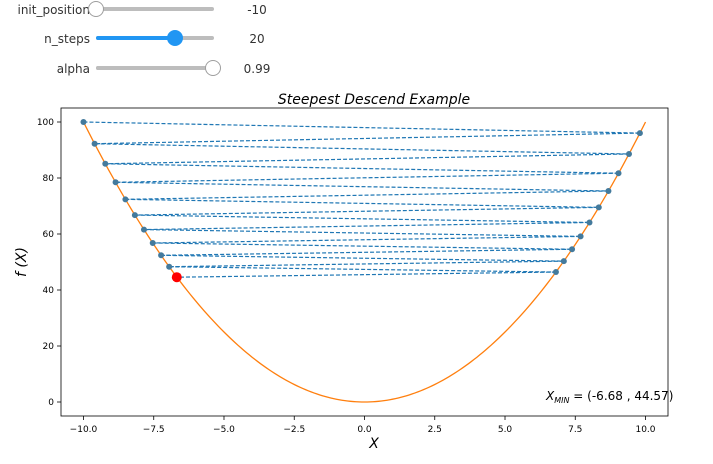 The width and height of the screenshot is (713, 464). I want to click on slider-init_position: init_position -10, so click(150, 10).